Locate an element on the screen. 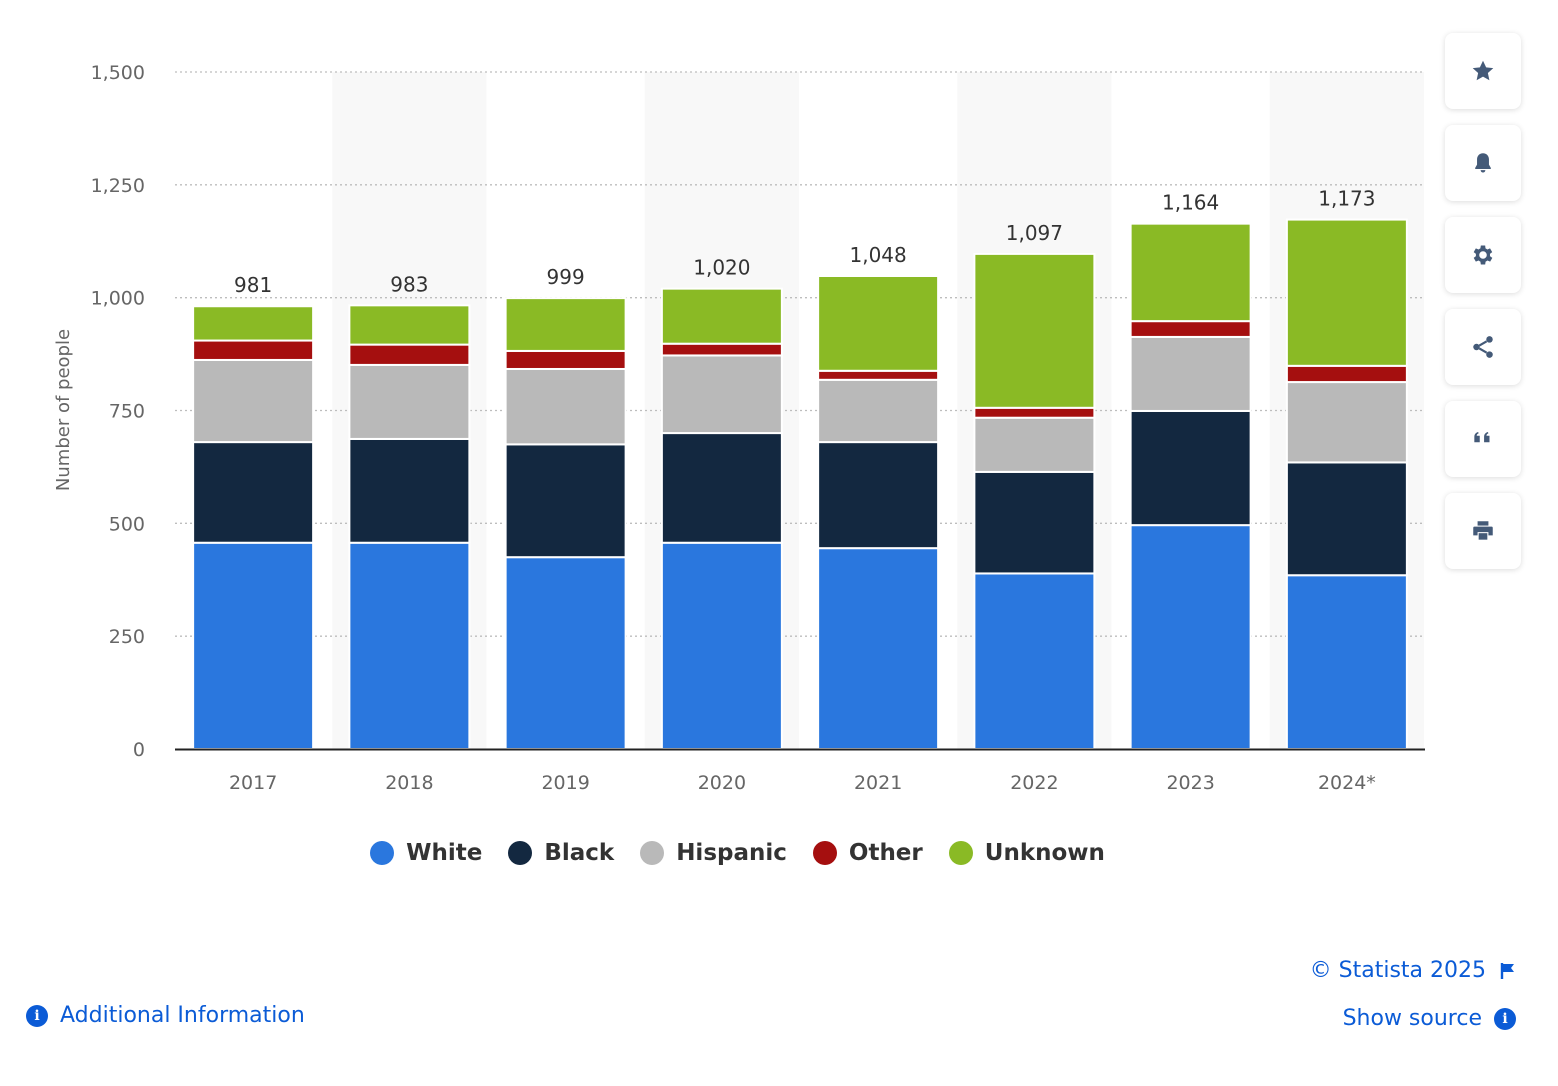 This screenshot has height=1086, width=1558. total-label: 1,048 is located at coordinates (877, 255).